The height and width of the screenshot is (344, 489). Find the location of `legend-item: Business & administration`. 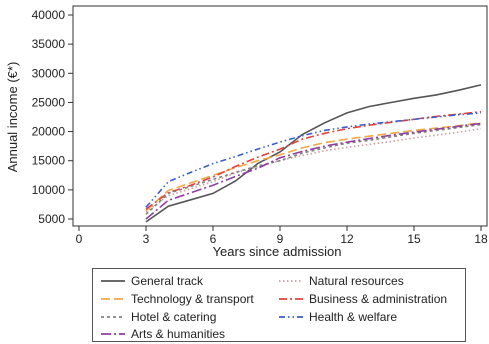

legend-item: Business & administration is located at coordinates (363, 299).